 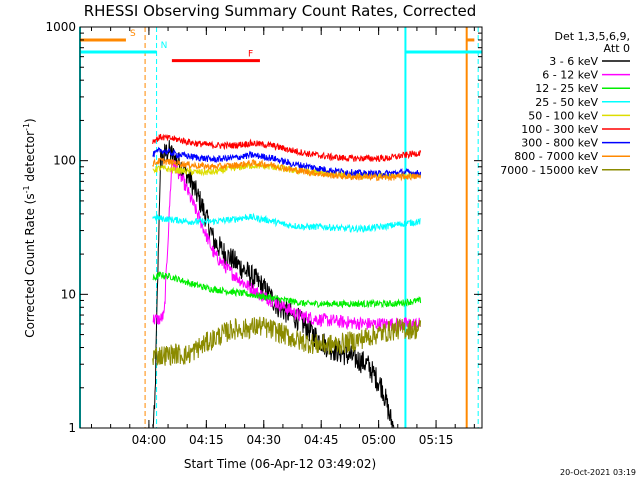 What do you see at coordinates (30, 265) in the screenshot?
I see `y-axis-label-main: Corrected Count Rate (s` at bounding box center [30, 265].